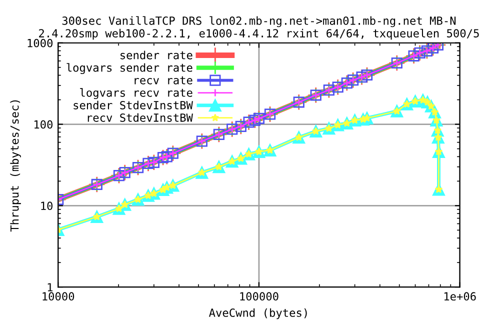  Describe the element at coordinates (50, 287) in the screenshot. I see `y-tick-label: 1` at that location.